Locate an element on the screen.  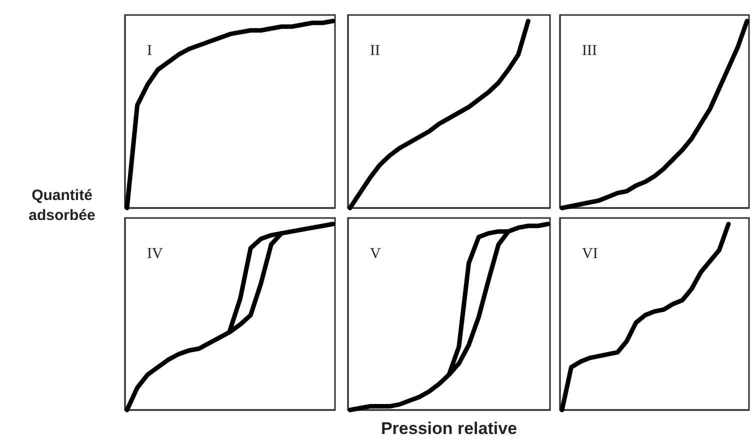
text: II is located at coordinates (375, 51).